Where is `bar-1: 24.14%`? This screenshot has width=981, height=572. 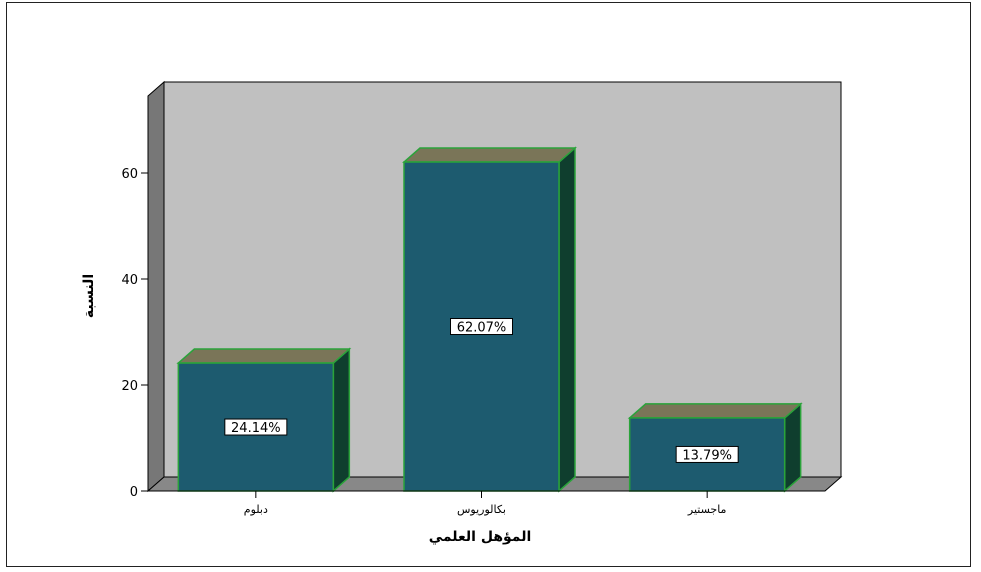 bar-1: 24.14% is located at coordinates (264, 420).